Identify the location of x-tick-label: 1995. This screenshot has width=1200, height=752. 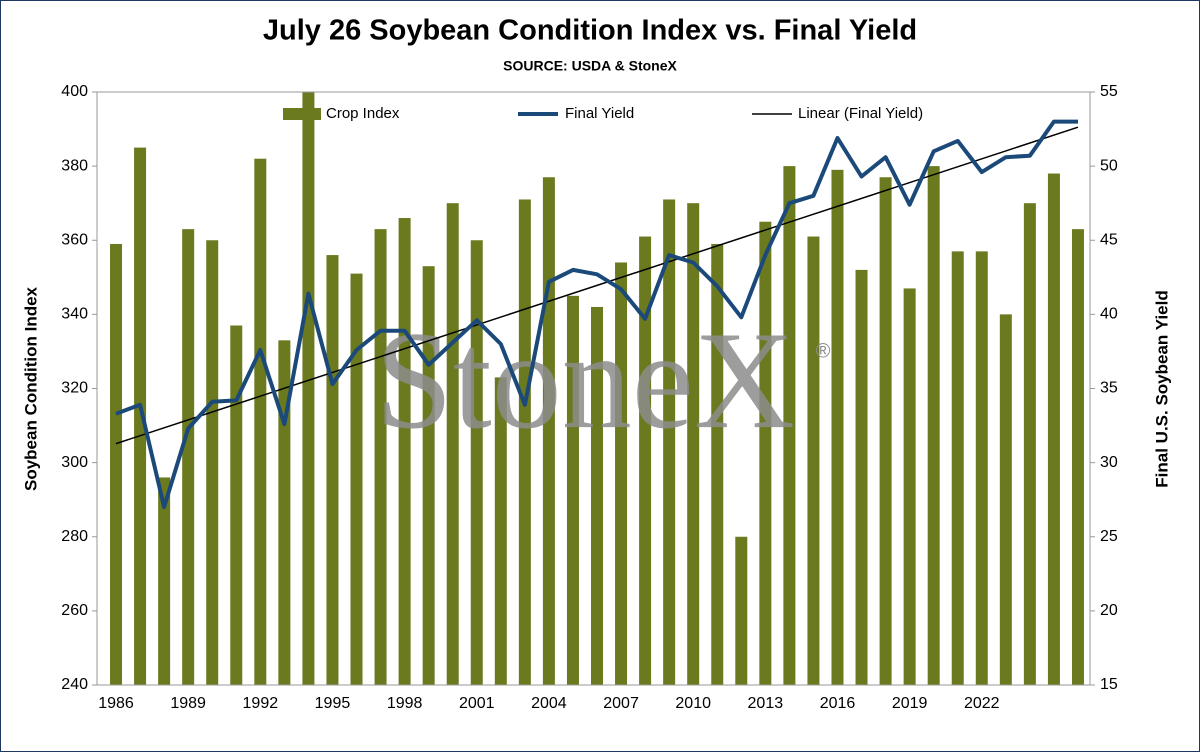
(333, 703).